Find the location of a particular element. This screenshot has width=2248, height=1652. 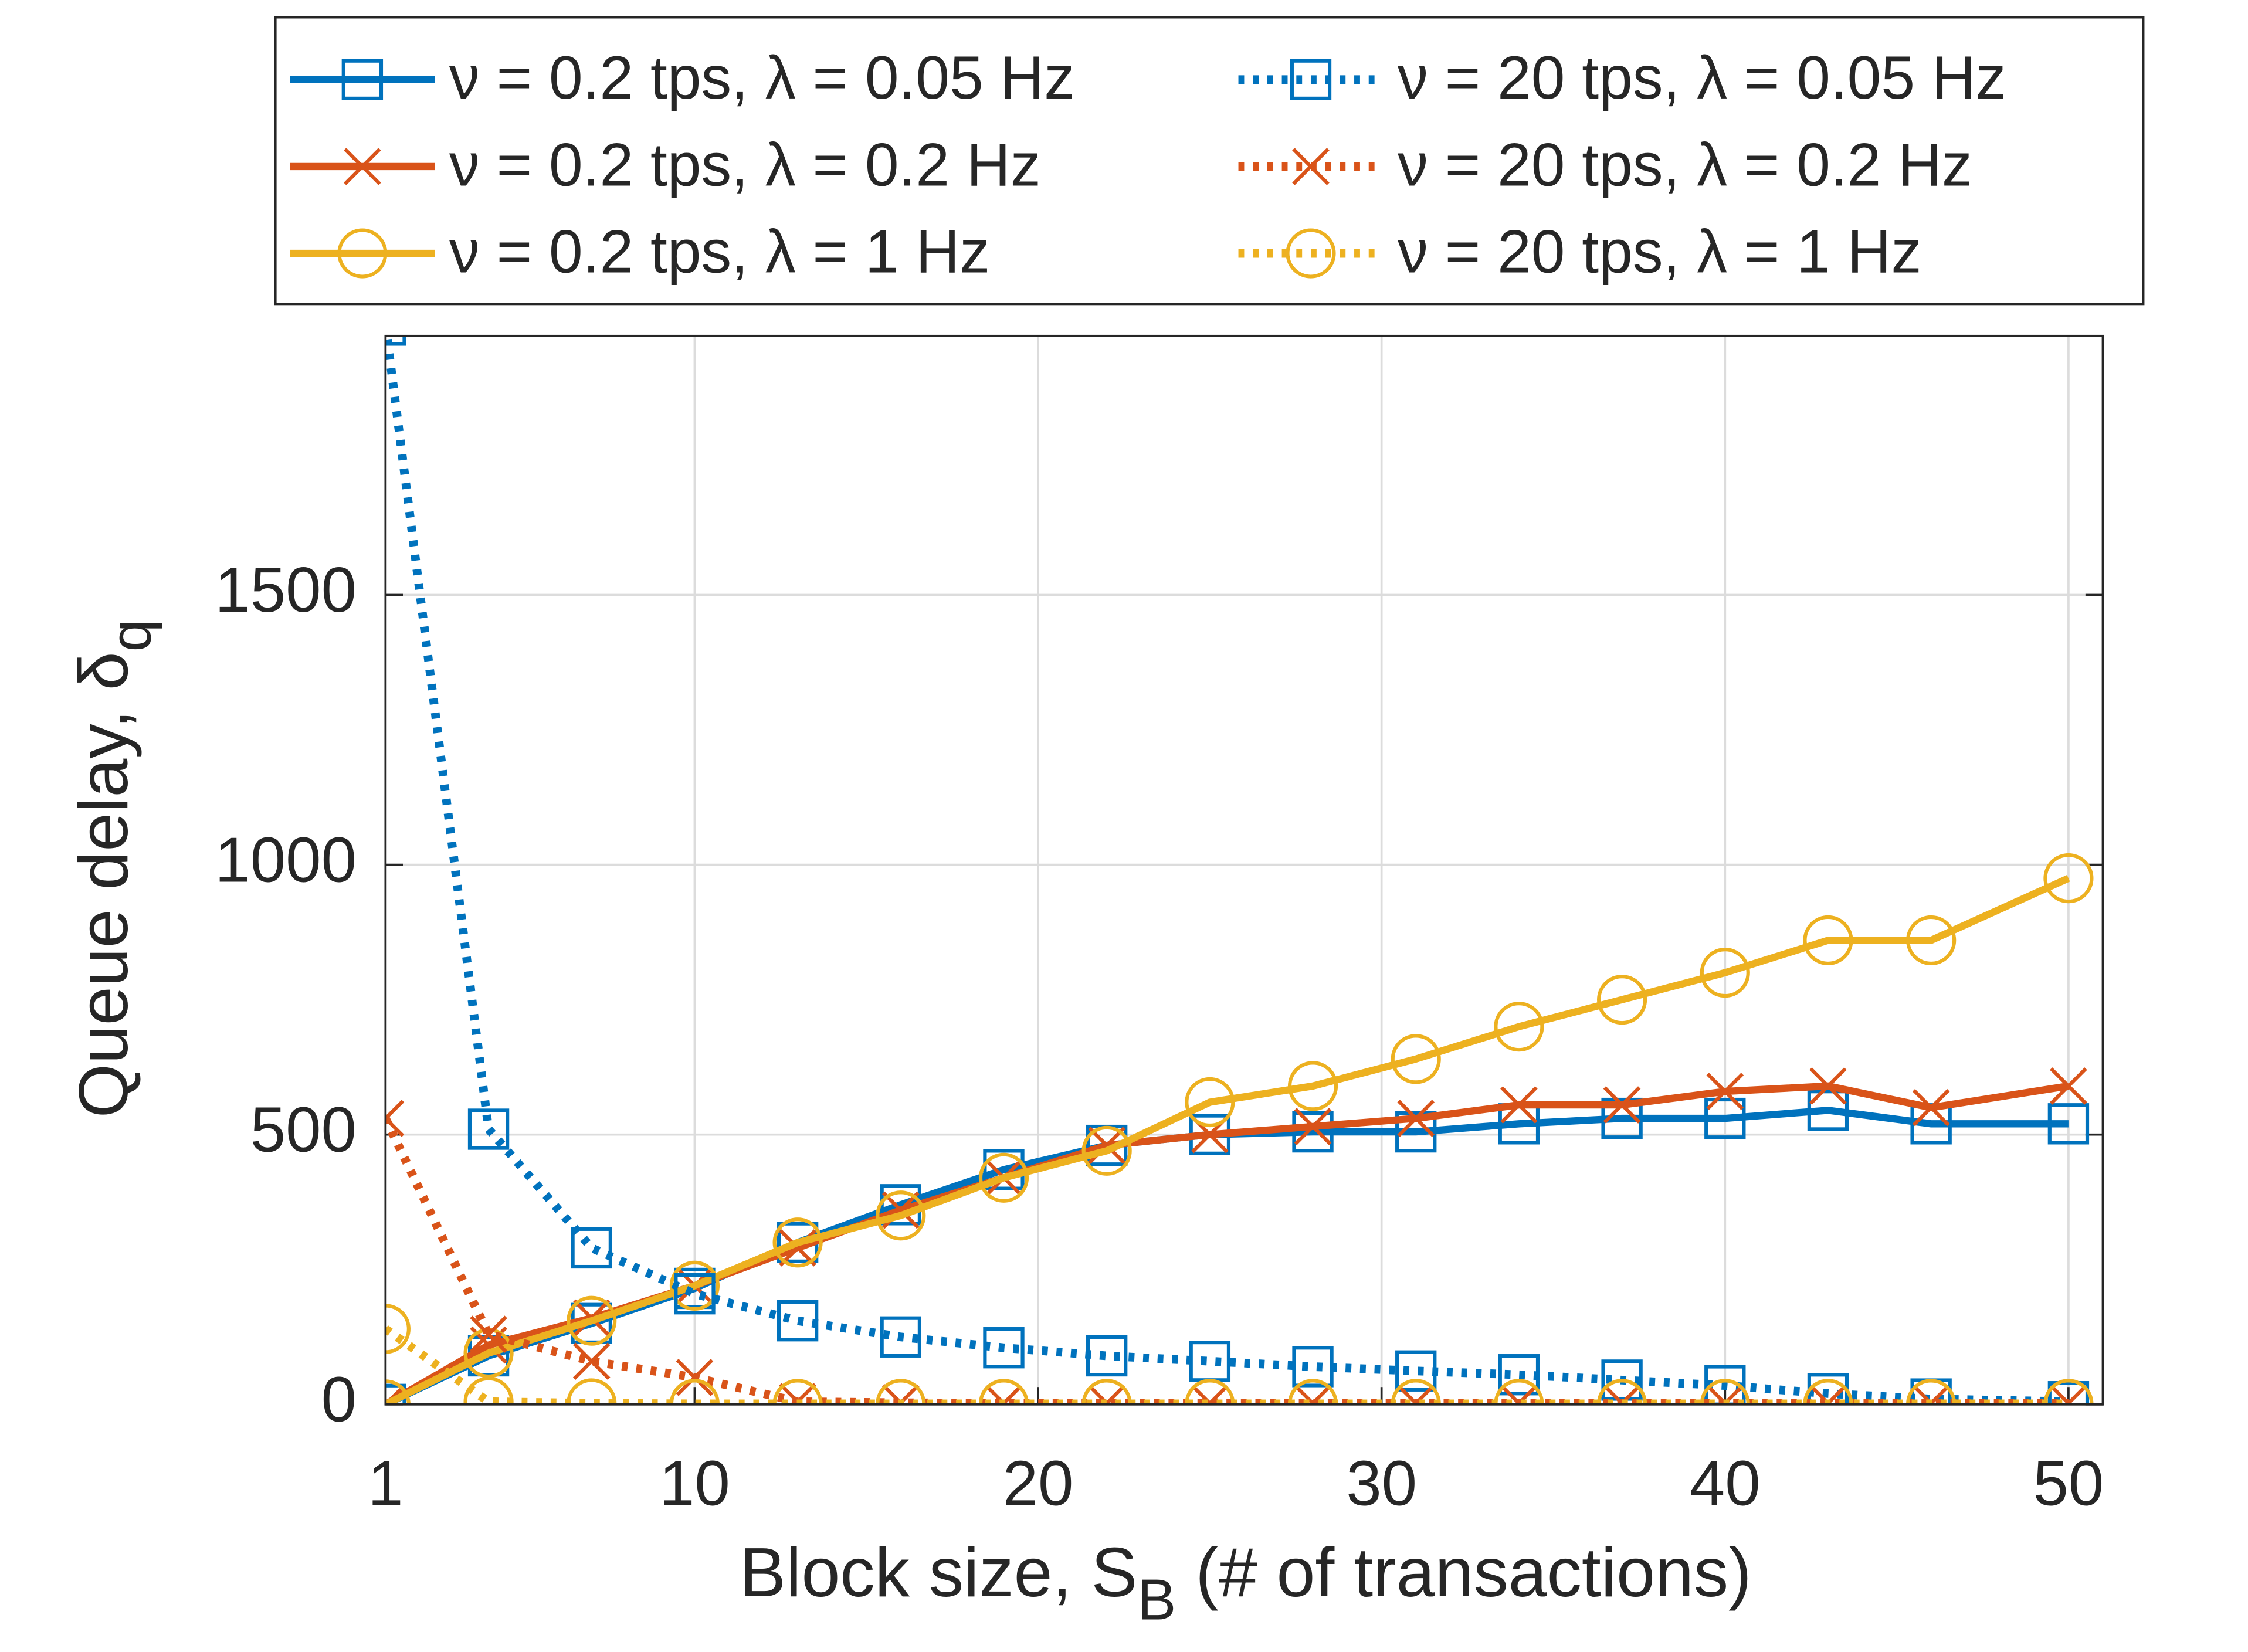

y-axis-label: Queue delay, δq is located at coordinates (113, 868).